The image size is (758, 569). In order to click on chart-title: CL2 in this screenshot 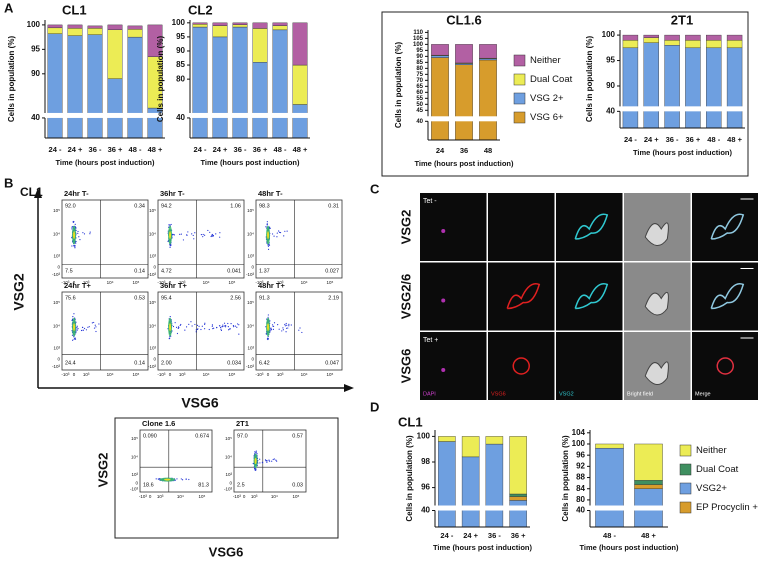, I will do `click(200, 9)`.